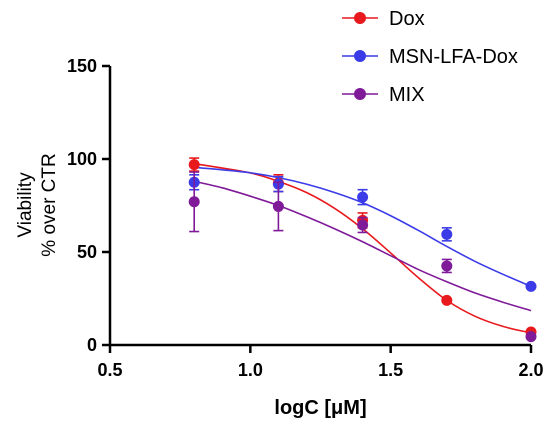 This screenshot has height=427, width=550. I want to click on legend-marker-msn-lfa-dox, so click(360, 56).